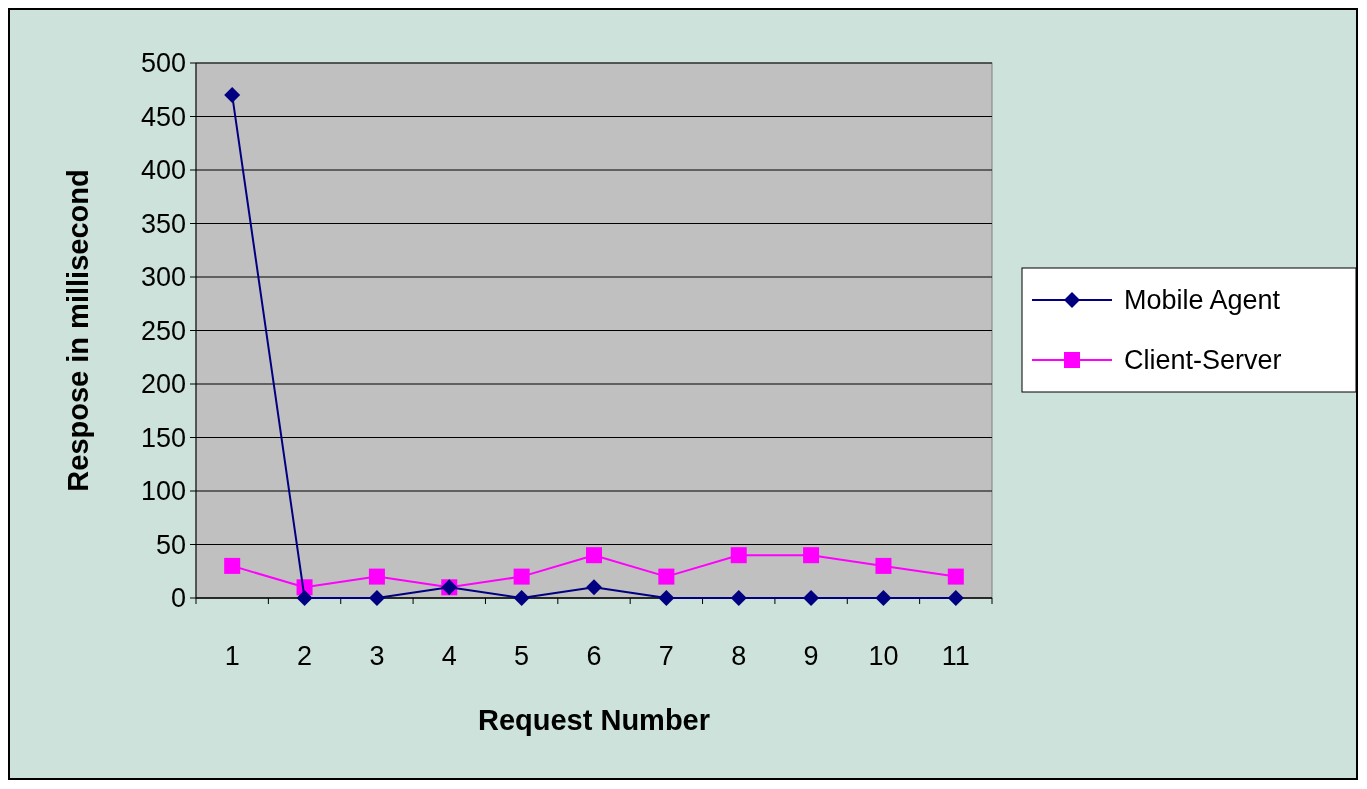 Image resolution: width=1367 pixels, height=789 pixels. What do you see at coordinates (1203, 360) in the screenshot?
I see `legend-label: Client-Server` at bounding box center [1203, 360].